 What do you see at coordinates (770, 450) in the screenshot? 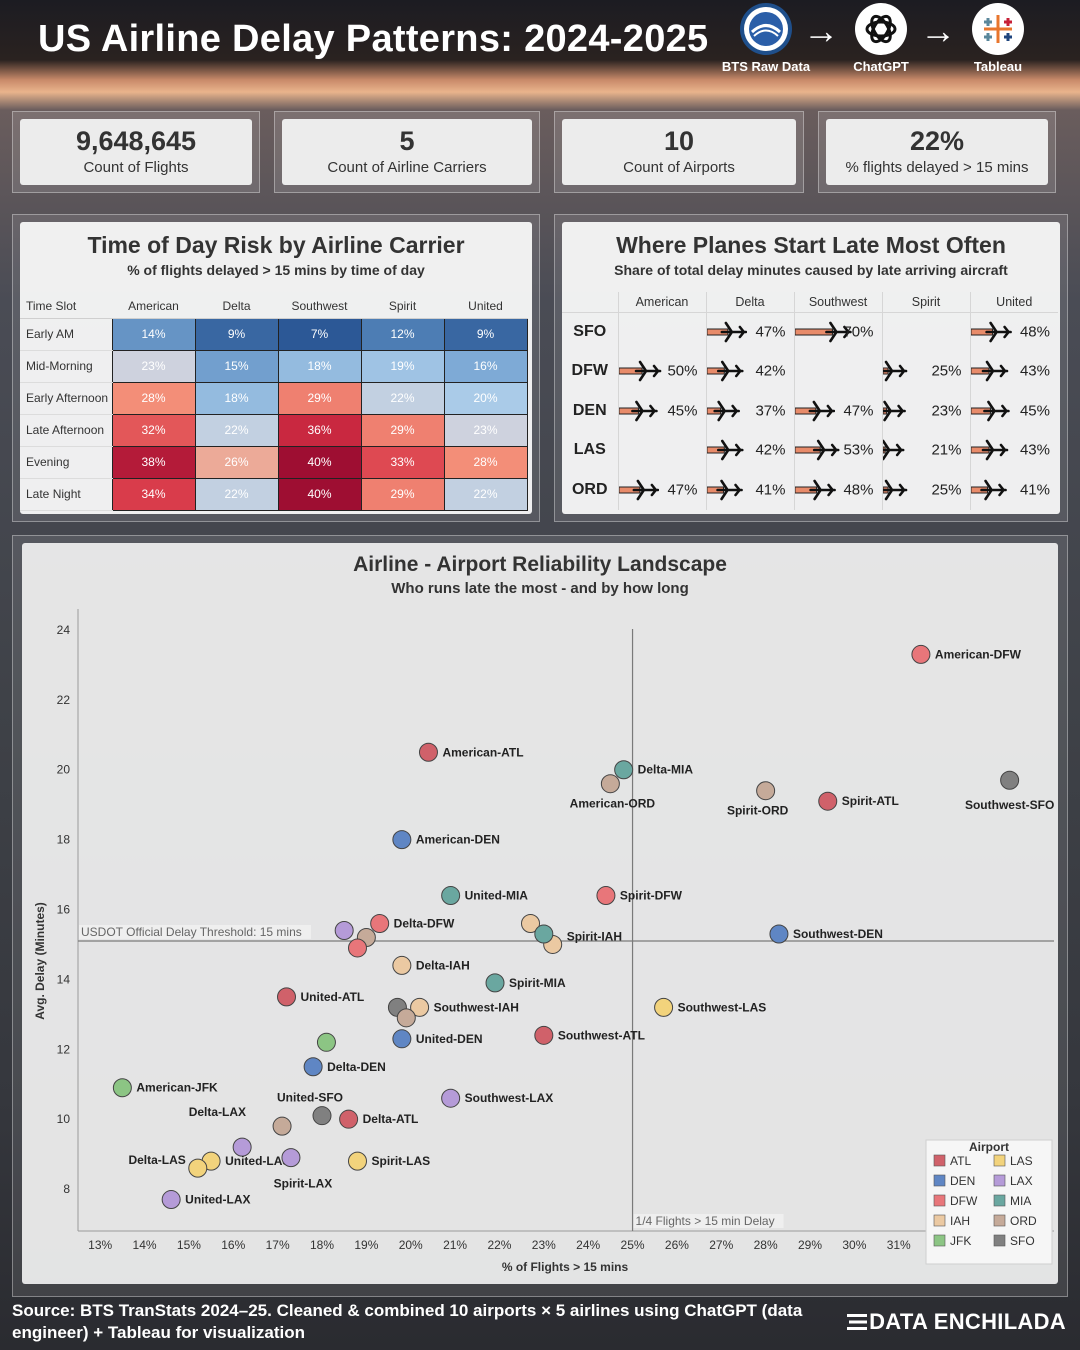
I see `late-pct: 42%` at bounding box center [770, 450].